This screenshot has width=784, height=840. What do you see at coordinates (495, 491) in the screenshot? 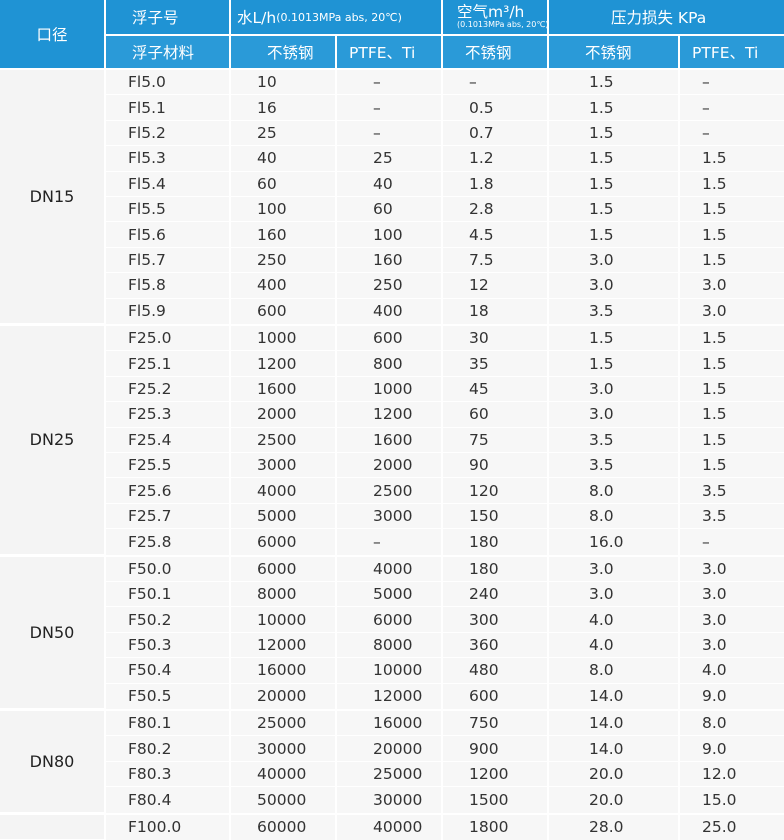
I see `table-cell: 120` at bounding box center [495, 491].